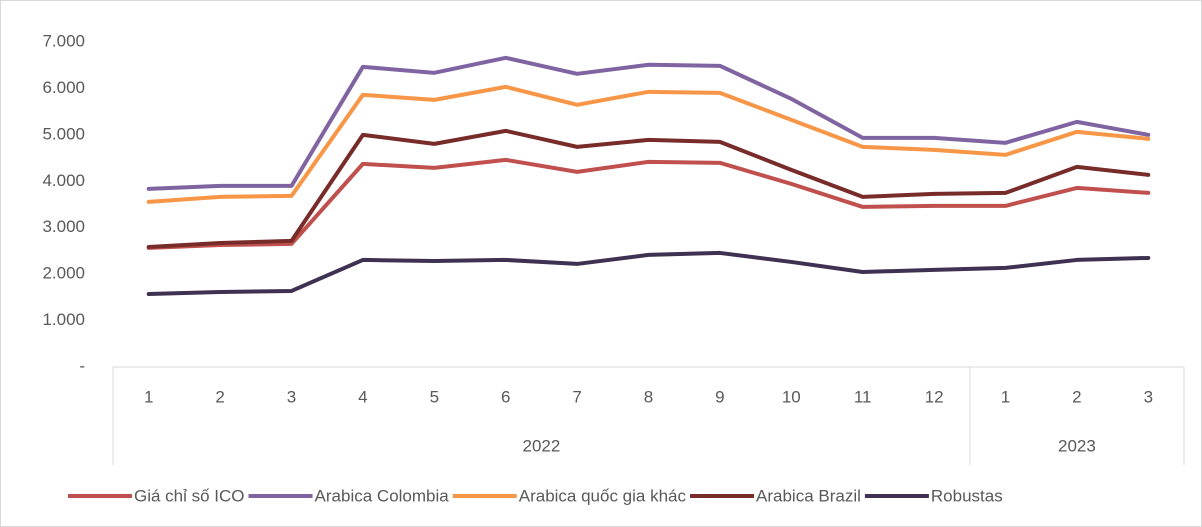 Image resolution: width=1202 pixels, height=527 pixels. I want to click on x-tick-label: 5, so click(434, 396).